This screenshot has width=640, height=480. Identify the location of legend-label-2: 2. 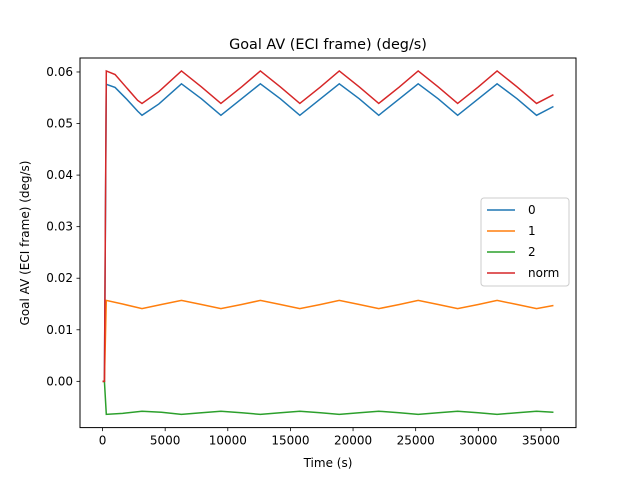
(532, 252).